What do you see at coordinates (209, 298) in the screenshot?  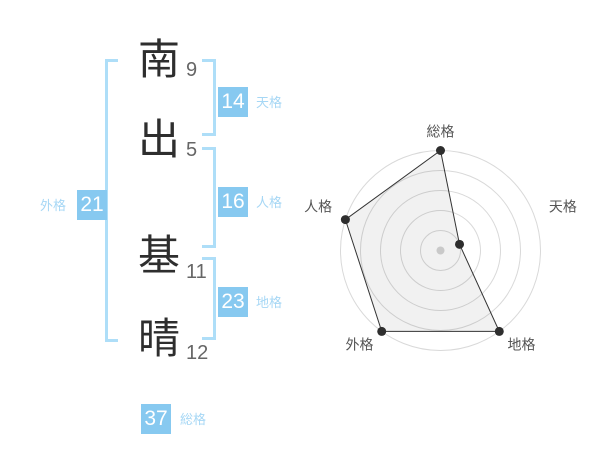 I see `chikaku-bracket` at bounding box center [209, 298].